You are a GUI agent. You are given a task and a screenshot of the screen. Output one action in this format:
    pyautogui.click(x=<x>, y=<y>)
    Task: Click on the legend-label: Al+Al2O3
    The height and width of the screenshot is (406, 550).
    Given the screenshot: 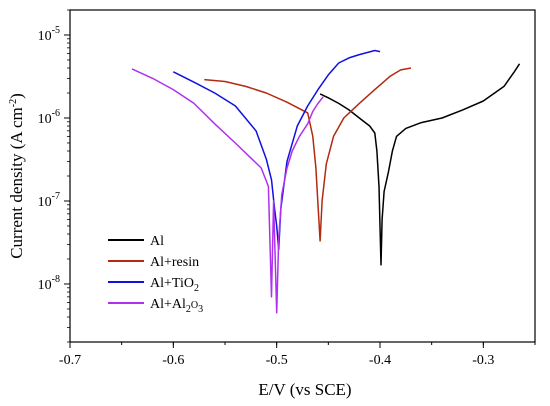 What is the action you would take?
    pyautogui.click(x=176, y=306)
    